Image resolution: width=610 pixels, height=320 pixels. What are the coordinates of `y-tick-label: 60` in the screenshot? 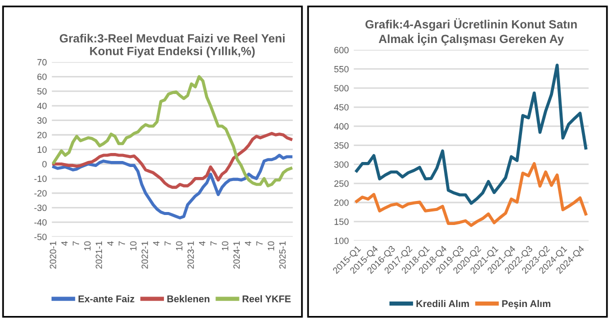 It's located at (42, 77).